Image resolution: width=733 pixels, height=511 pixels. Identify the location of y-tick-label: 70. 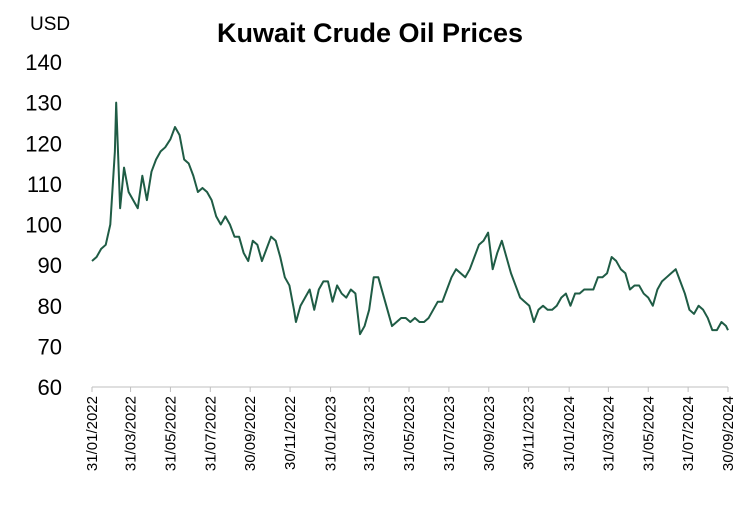
(50, 346).